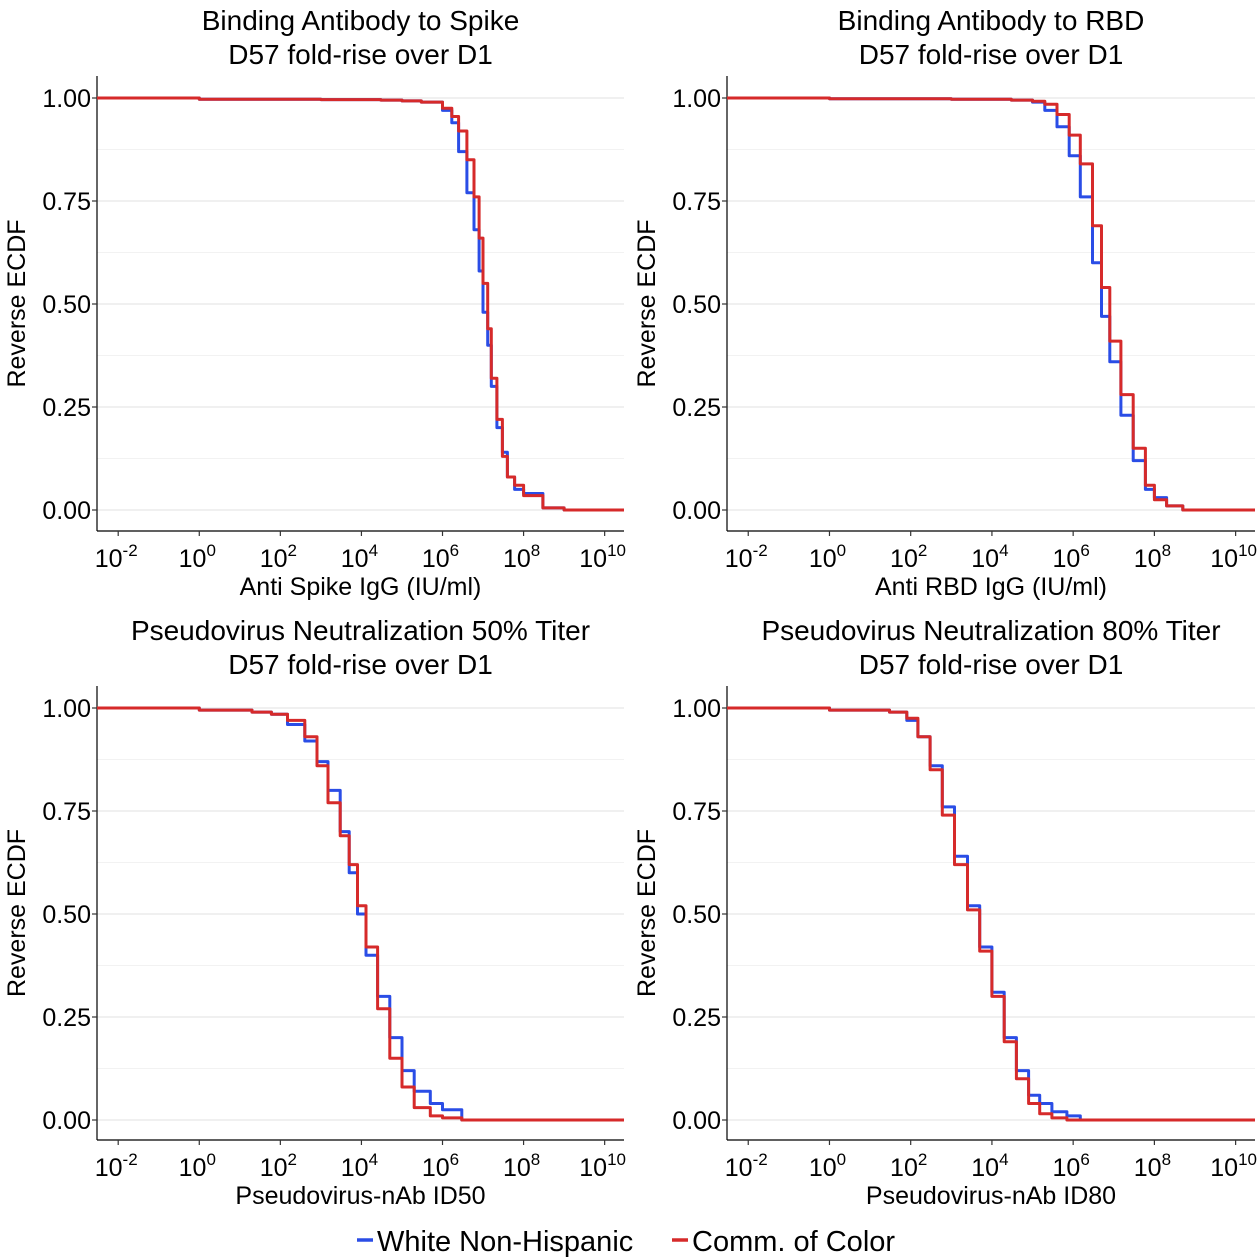 This screenshot has height=1260, width=1260. Describe the element at coordinates (793, 1242) in the screenshot. I see `legend-label: Comm. of Color` at that location.